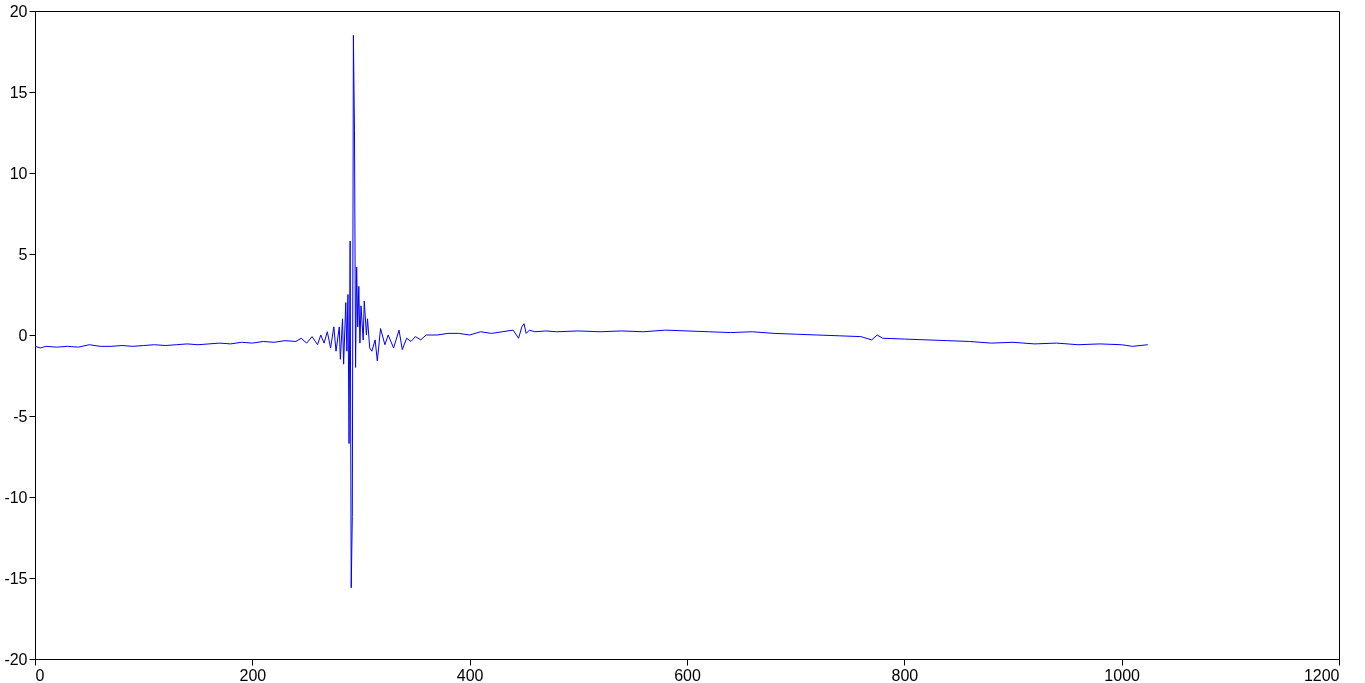 This screenshot has height=683, width=1365. What do you see at coordinates (40, 674) in the screenshot?
I see `x-tick-label: 0` at bounding box center [40, 674].